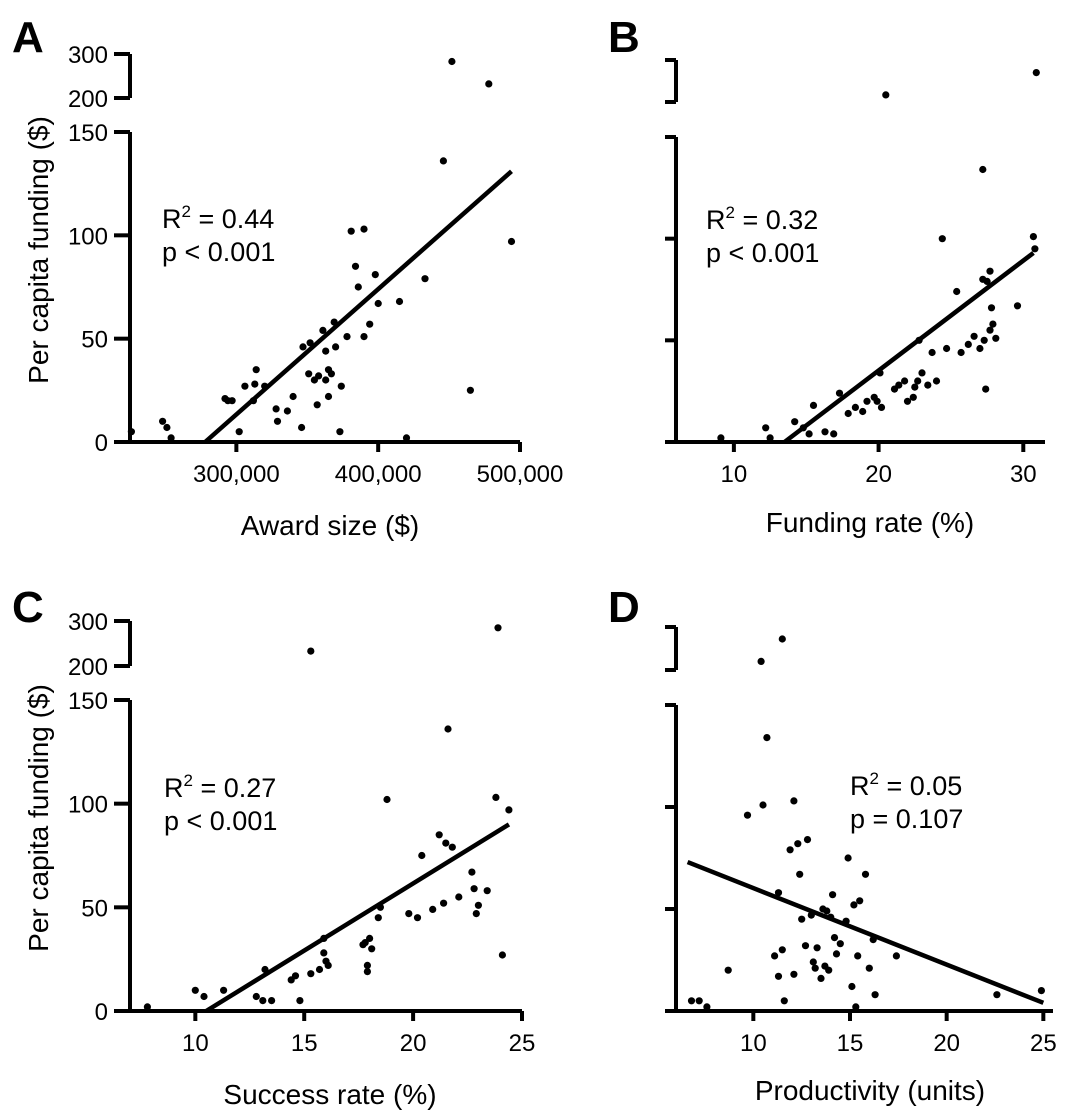 This screenshot has height=1111, width=1075. Describe the element at coordinates (520, 474) in the screenshot. I see `x-tick-label: 500,000` at that location.